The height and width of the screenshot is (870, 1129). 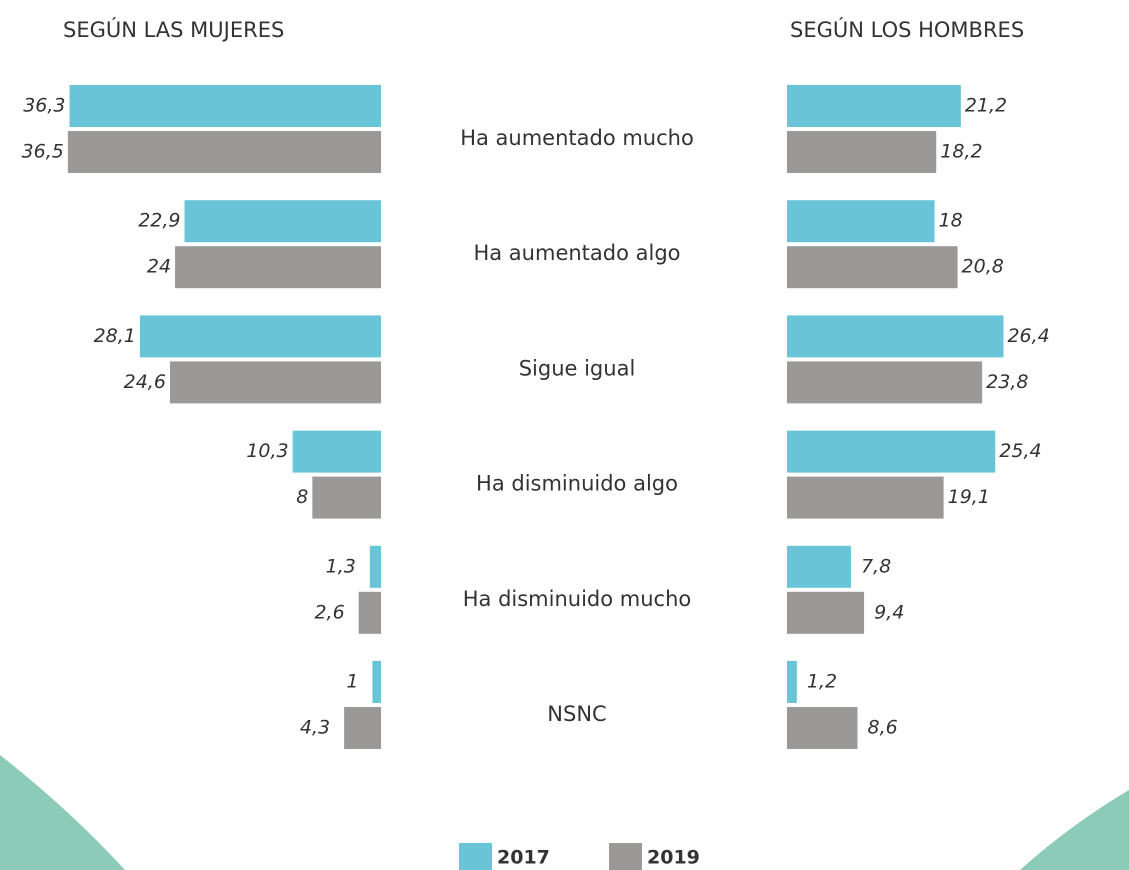 I want to click on value-label: 21,2, so click(x=986, y=106).